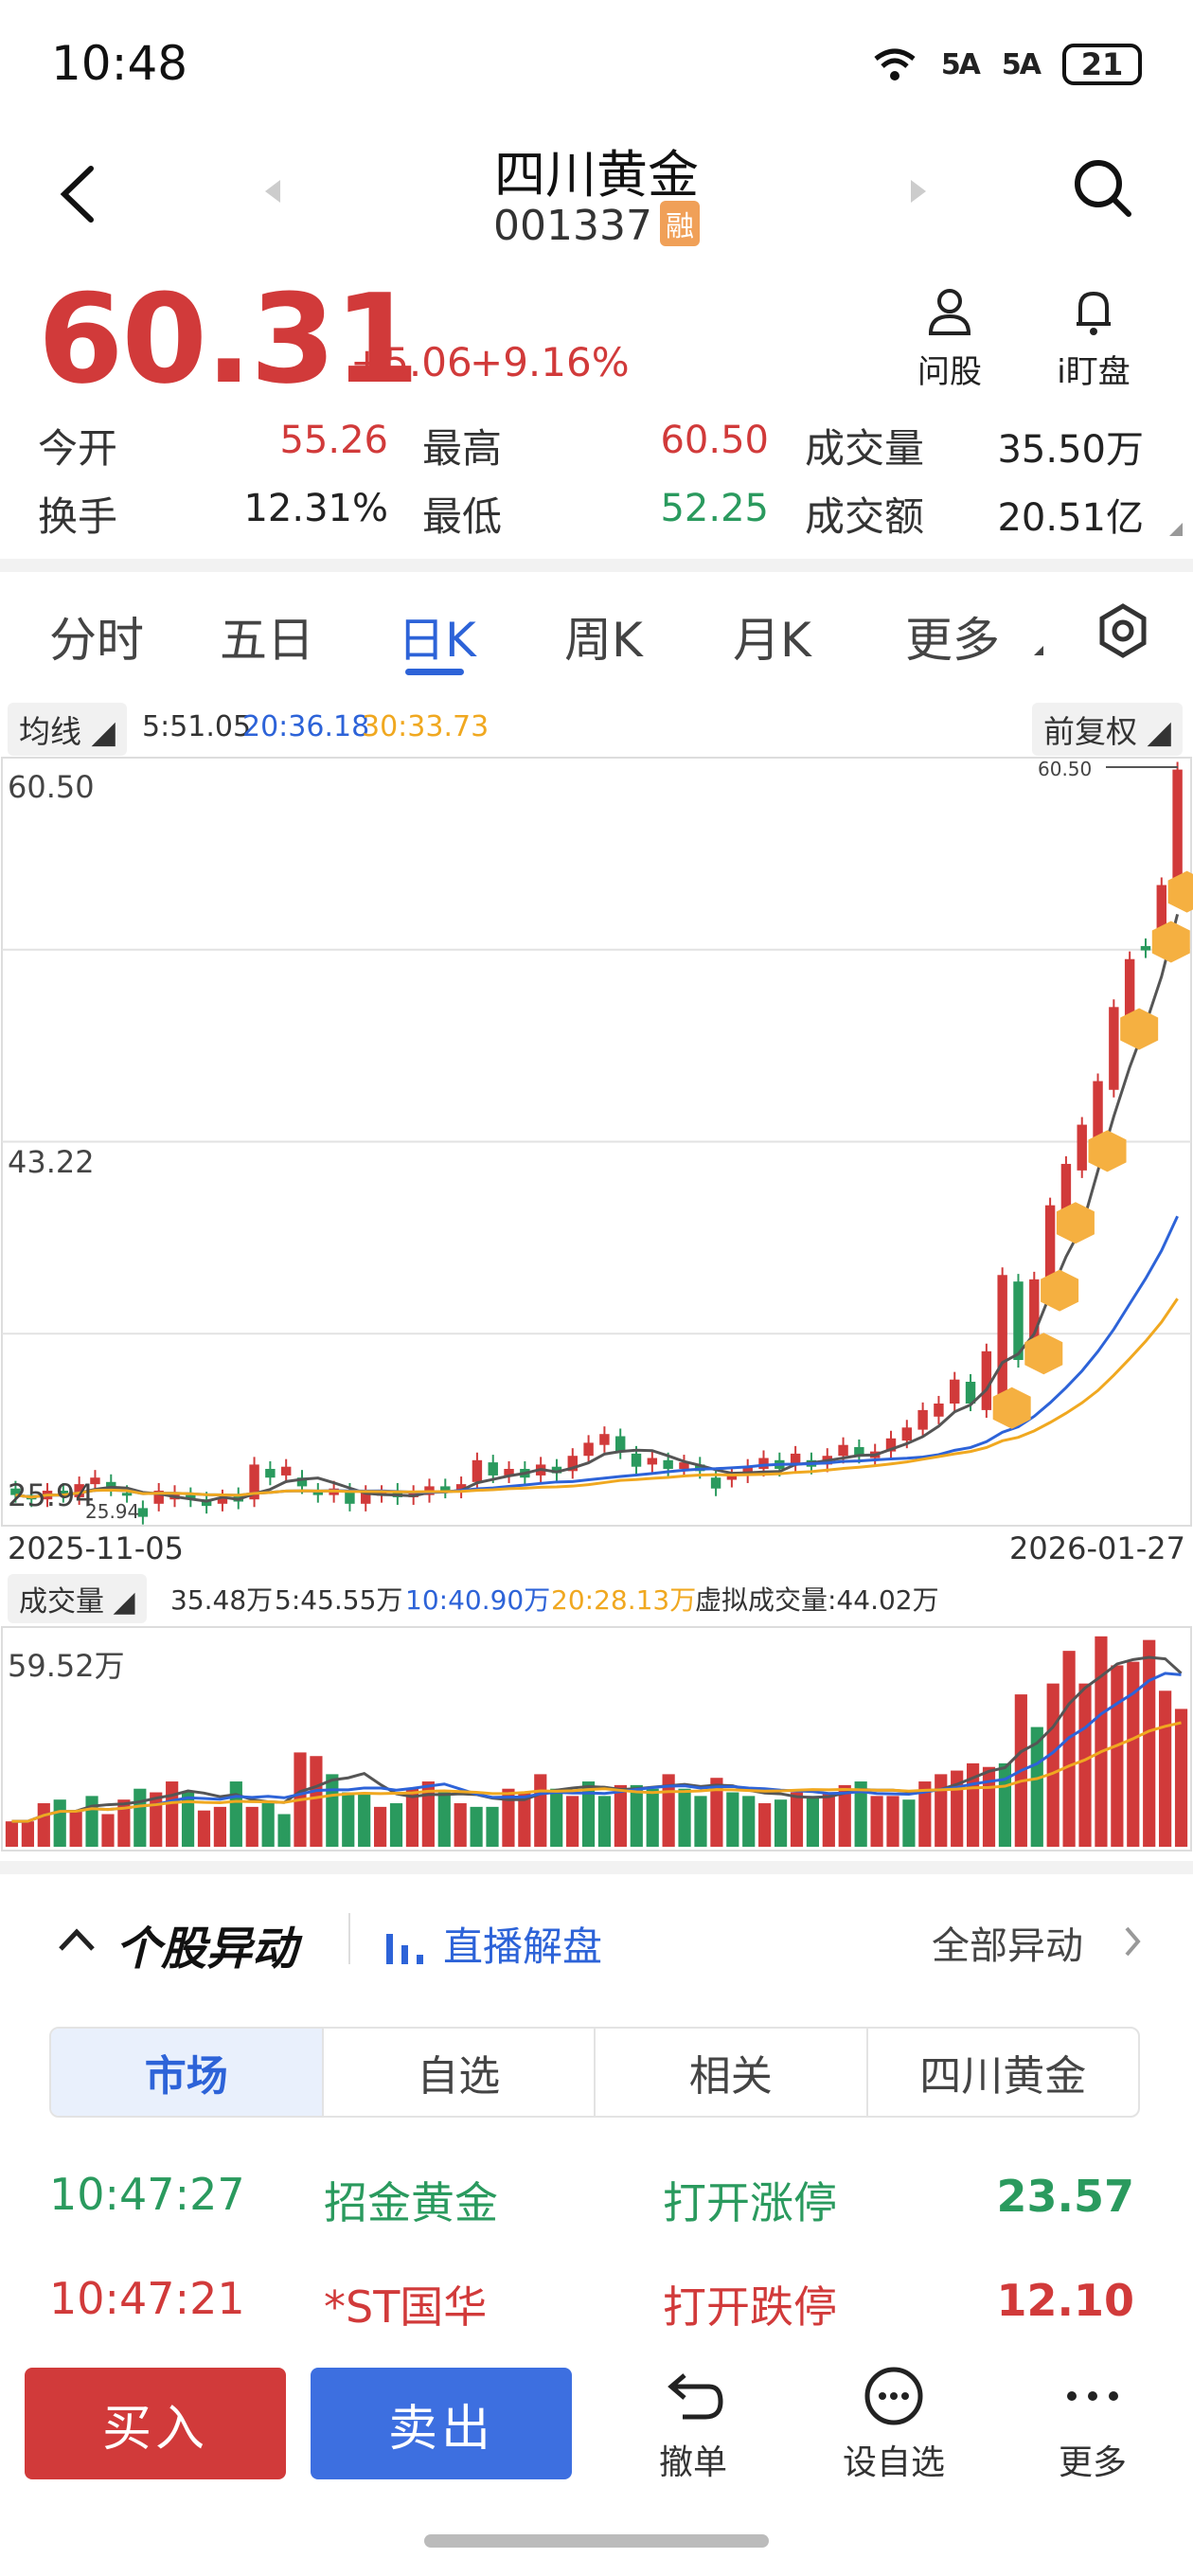 The width and height of the screenshot is (1193, 2576). I want to click on volume-ma5: 5:45.55万, so click(339, 1600).